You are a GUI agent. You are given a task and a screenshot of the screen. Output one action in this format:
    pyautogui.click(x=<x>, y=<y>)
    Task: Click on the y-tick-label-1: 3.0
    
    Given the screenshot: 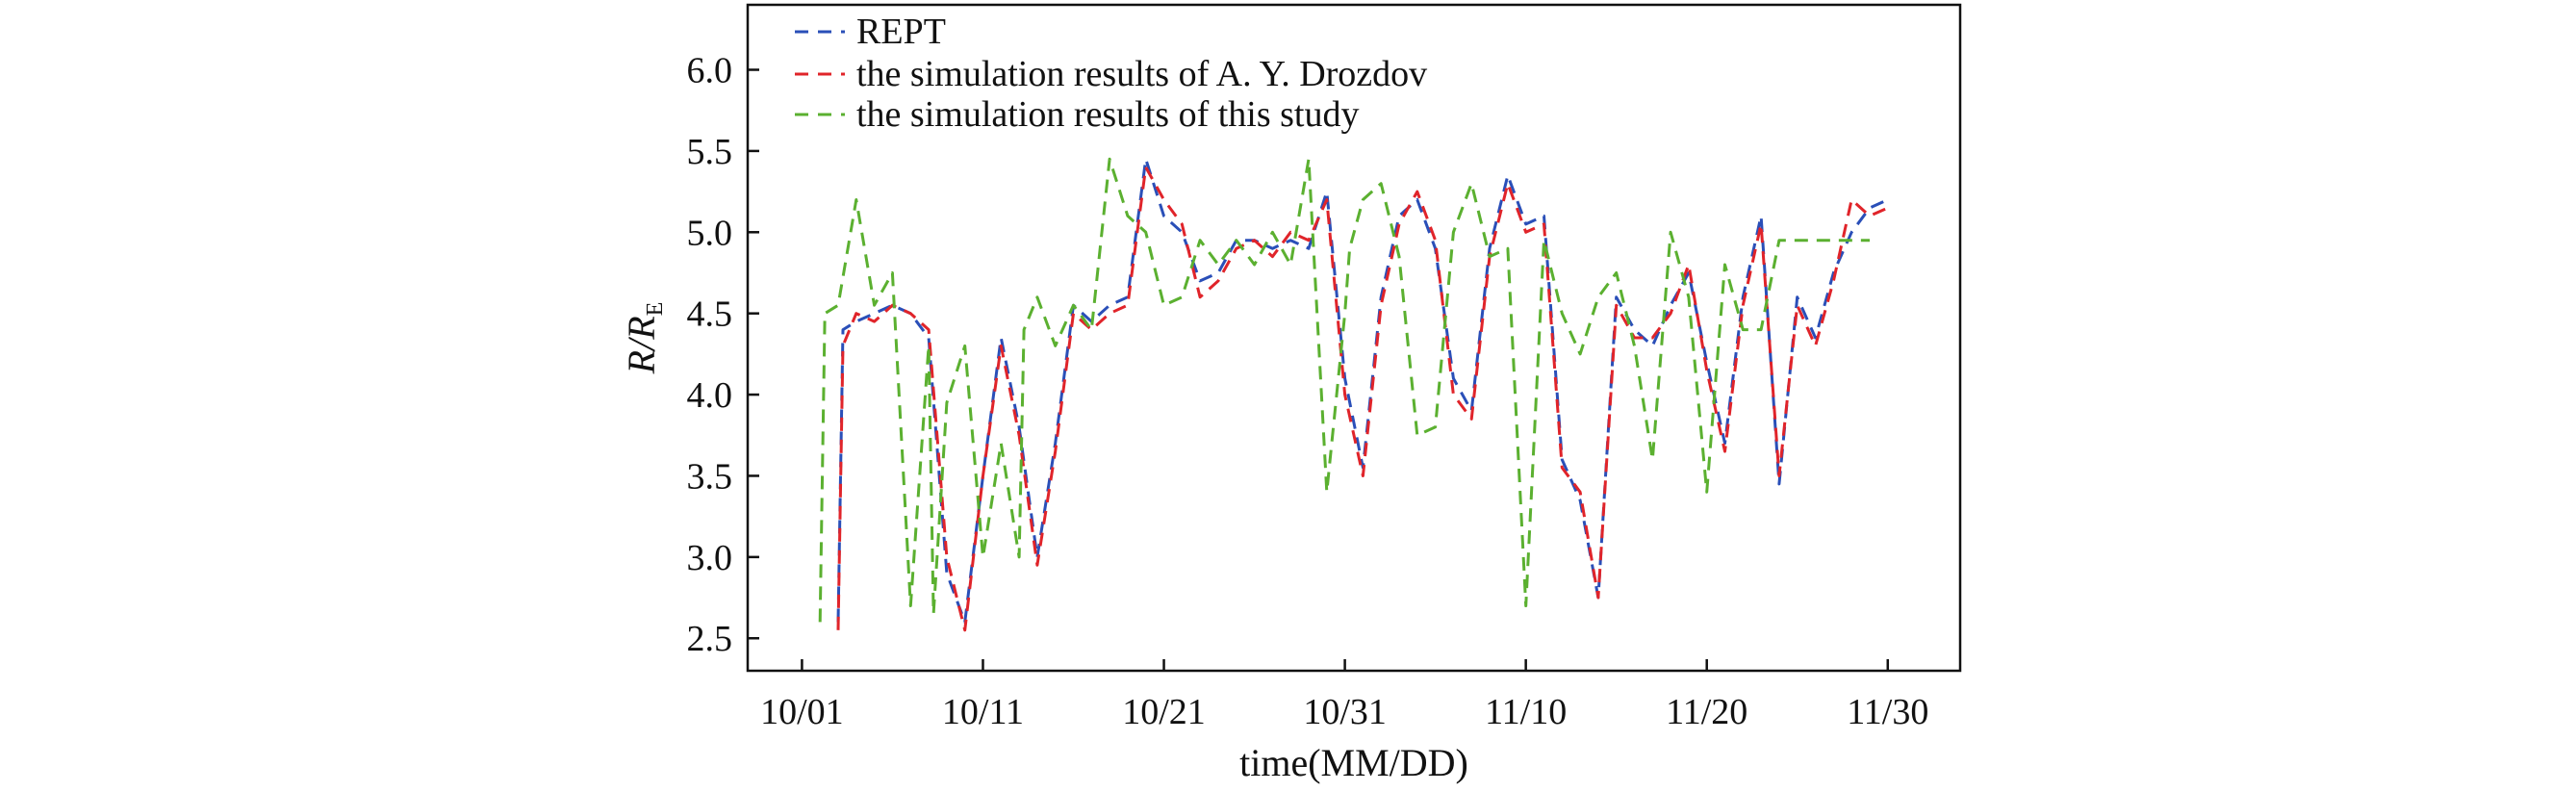 What is the action you would take?
    pyautogui.click(x=710, y=558)
    